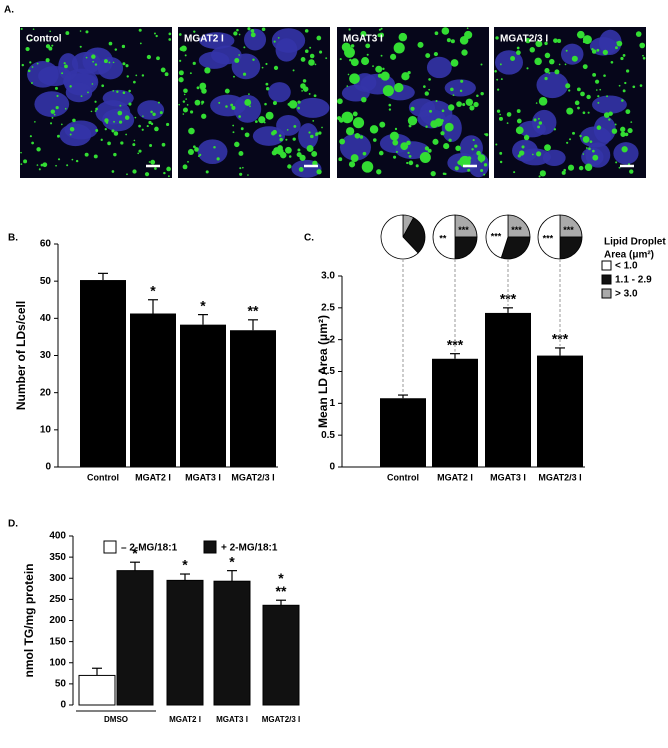  What do you see at coordinates (63, 705) in the screenshot?
I see `y-tick-label: 0` at bounding box center [63, 705].